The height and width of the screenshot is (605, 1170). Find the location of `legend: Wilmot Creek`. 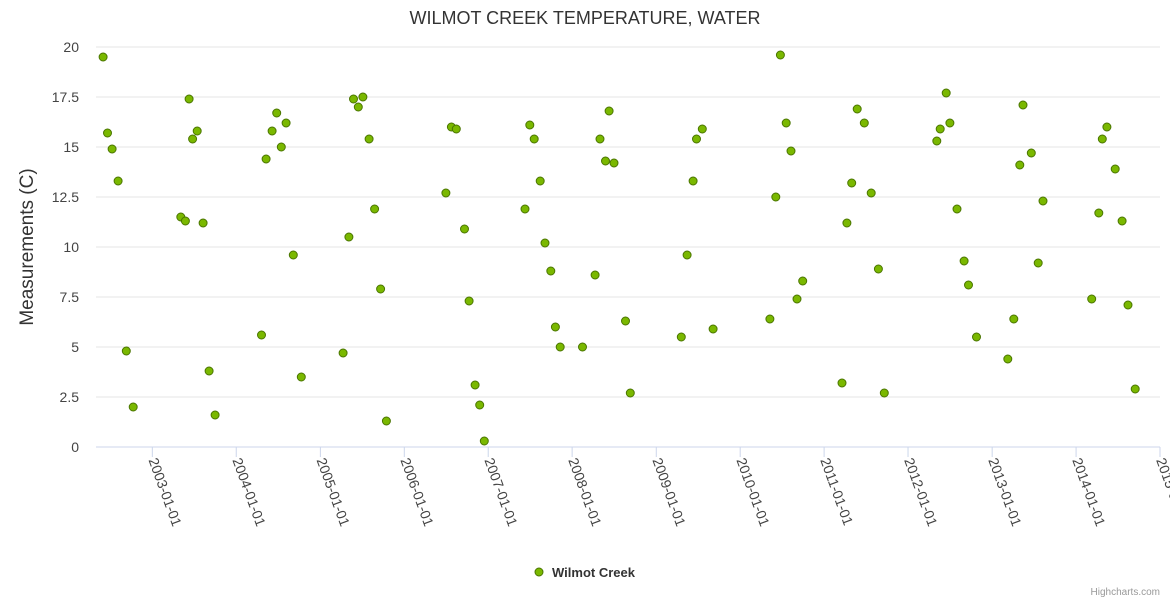

legend: Wilmot Creek is located at coordinates (585, 572).